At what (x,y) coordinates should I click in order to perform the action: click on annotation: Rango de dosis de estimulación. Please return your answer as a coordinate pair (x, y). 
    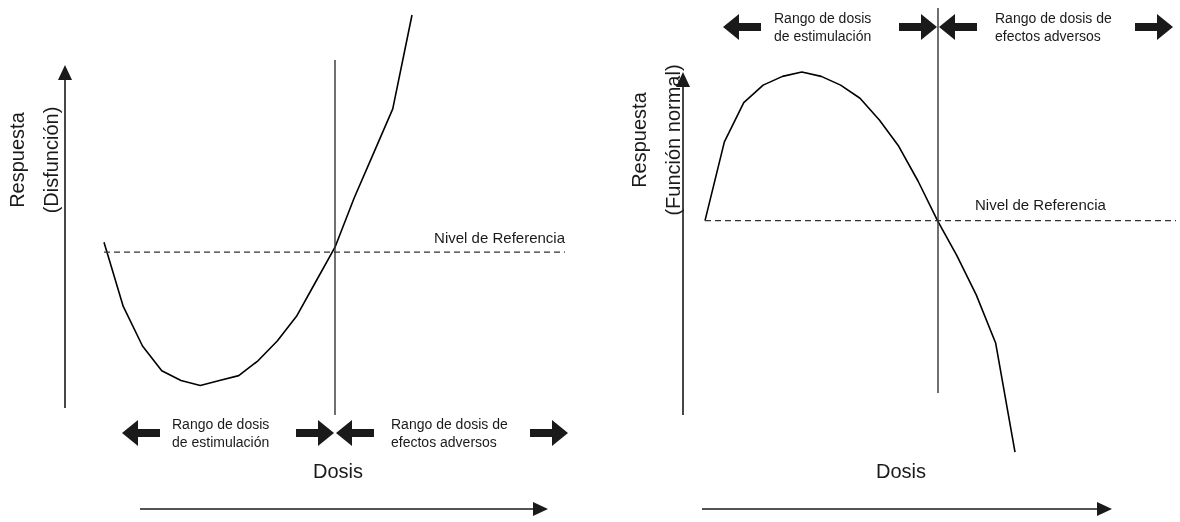
    Looking at the image, I should click on (221, 433).